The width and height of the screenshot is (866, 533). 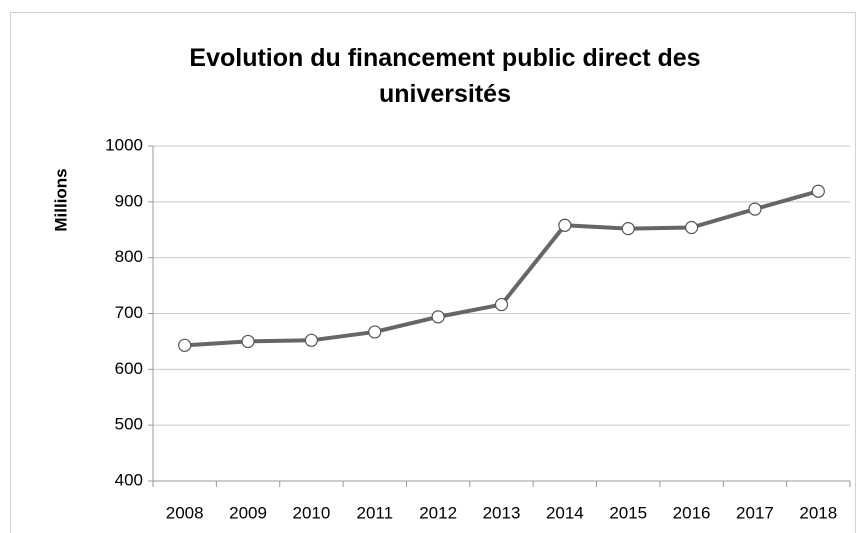 What do you see at coordinates (129, 256) in the screenshot?
I see `y-tick-label: 800` at bounding box center [129, 256].